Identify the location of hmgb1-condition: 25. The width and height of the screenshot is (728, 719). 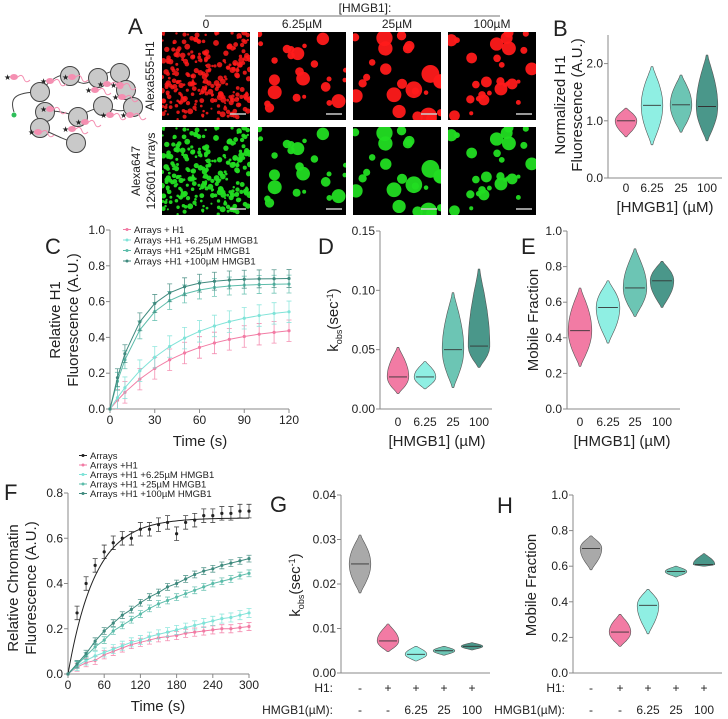
(676, 710).